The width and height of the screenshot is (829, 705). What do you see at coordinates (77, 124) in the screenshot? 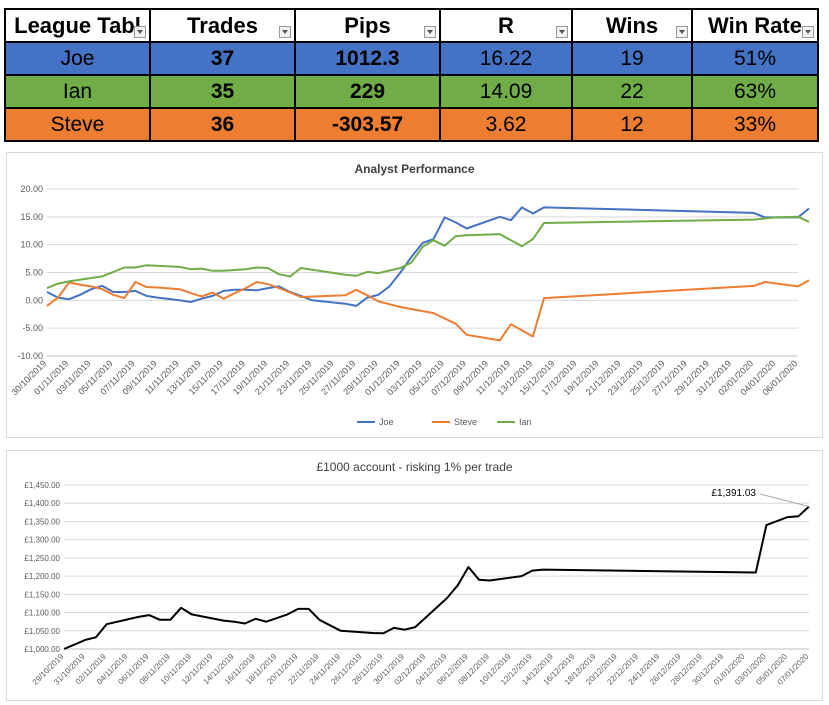
I see `analyst-name: Steve` at bounding box center [77, 124].